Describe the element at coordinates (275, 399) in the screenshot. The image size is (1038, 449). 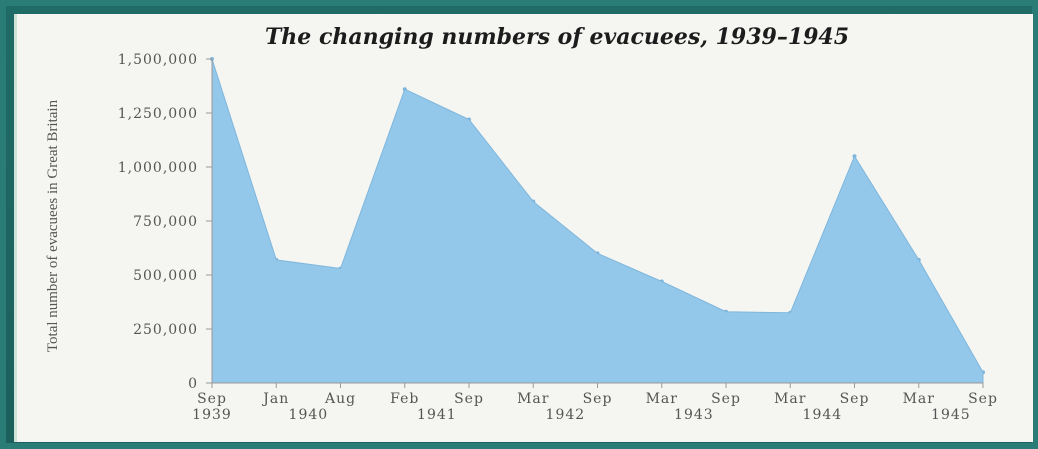
I see `x-tick-month: Jan` at that location.